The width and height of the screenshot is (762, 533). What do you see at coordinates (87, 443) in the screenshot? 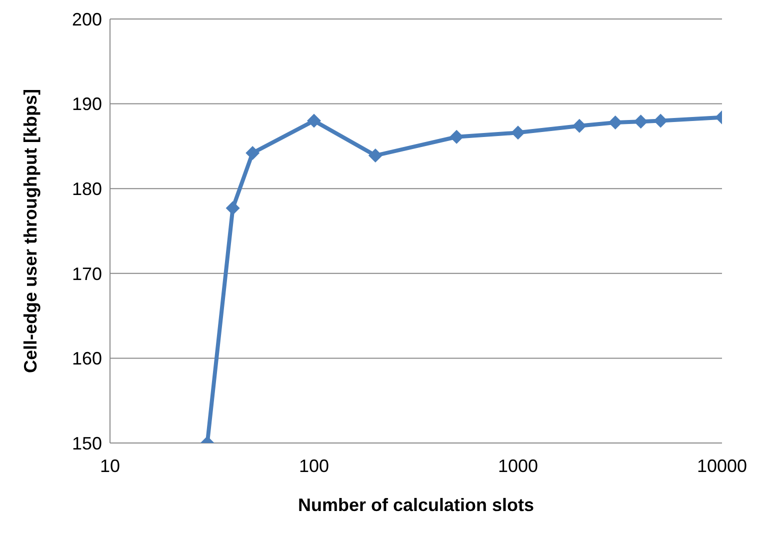
I see `y-tick-label: 150` at bounding box center [87, 443].